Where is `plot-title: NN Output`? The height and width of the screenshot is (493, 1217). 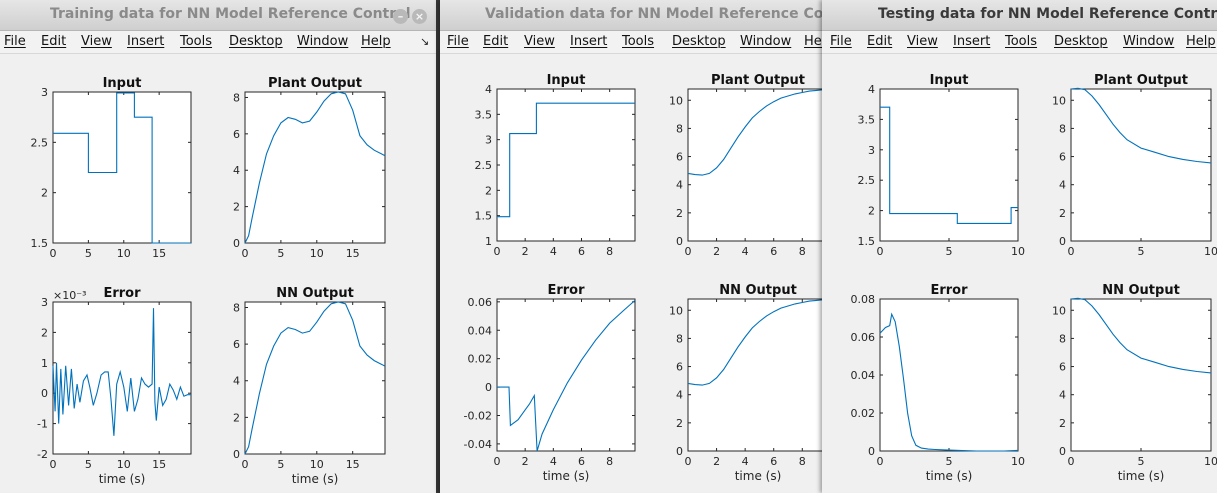
plot-title: NN Output is located at coordinates (1141, 290).